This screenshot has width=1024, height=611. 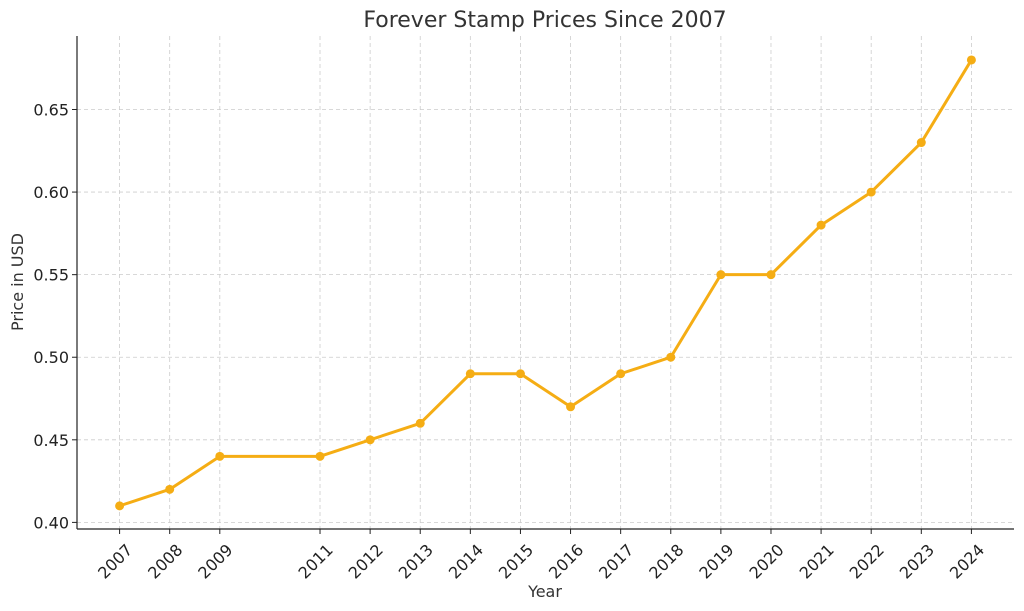 What do you see at coordinates (51, 275) in the screenshot?
I see `y-tick-label: 0.55` at bounding box center [51, 275].